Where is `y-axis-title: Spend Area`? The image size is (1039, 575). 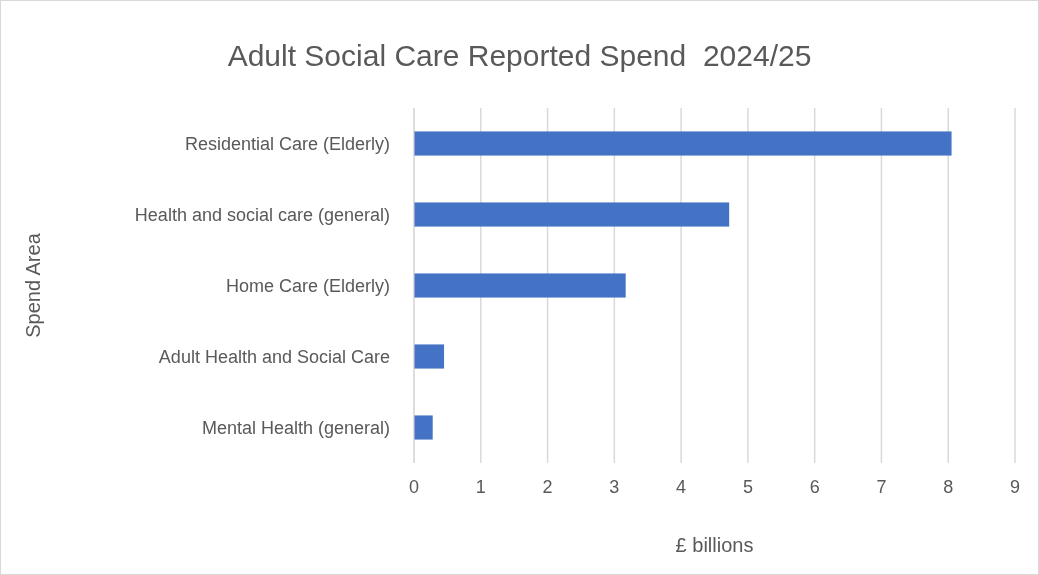
y-axis-title: Spend Area is located at coordinates (33, 285).